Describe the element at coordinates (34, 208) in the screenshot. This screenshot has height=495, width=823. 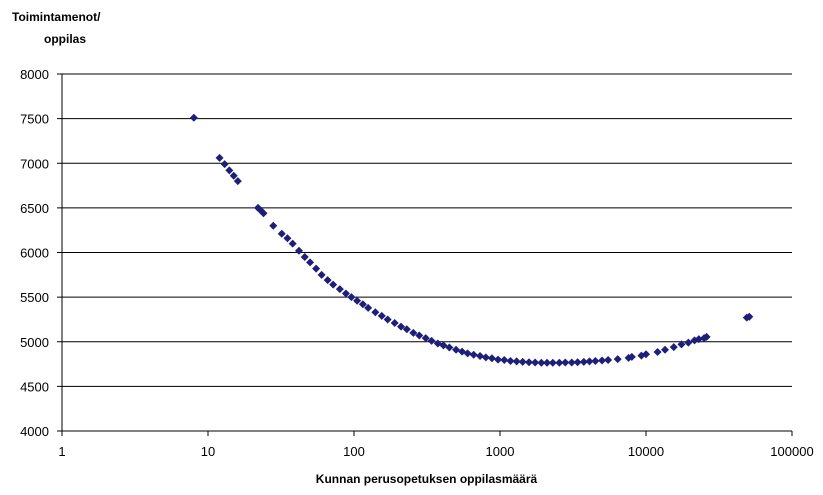
I see `y-tick-label: 6500` at that location.